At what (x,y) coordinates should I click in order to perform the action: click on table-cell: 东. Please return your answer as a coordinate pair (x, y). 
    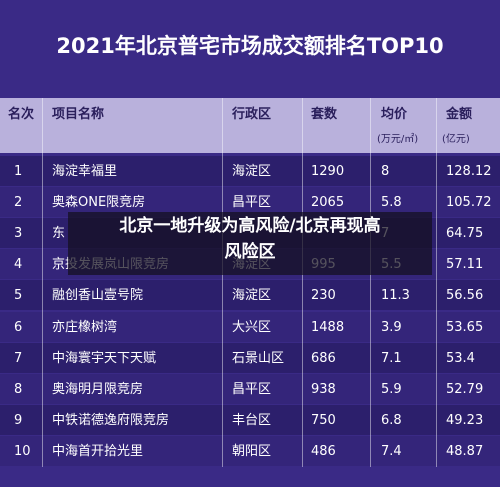
    Looking at the image, I should click on (59, 234).